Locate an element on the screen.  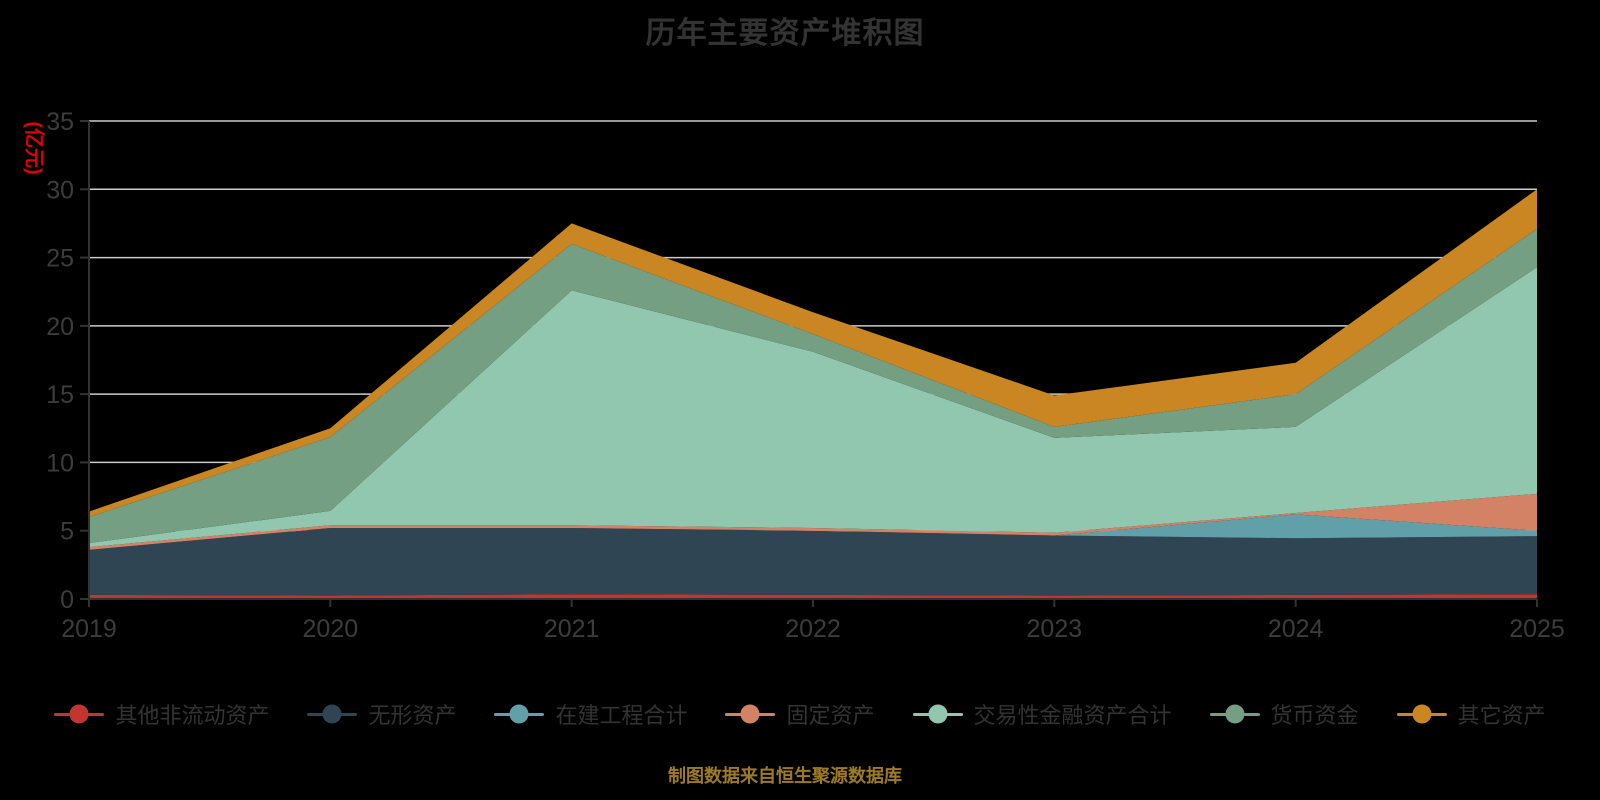
legend-item-zaijian-gongcheng-heji: 在建工程合计 is located at coordinates (590, 714).